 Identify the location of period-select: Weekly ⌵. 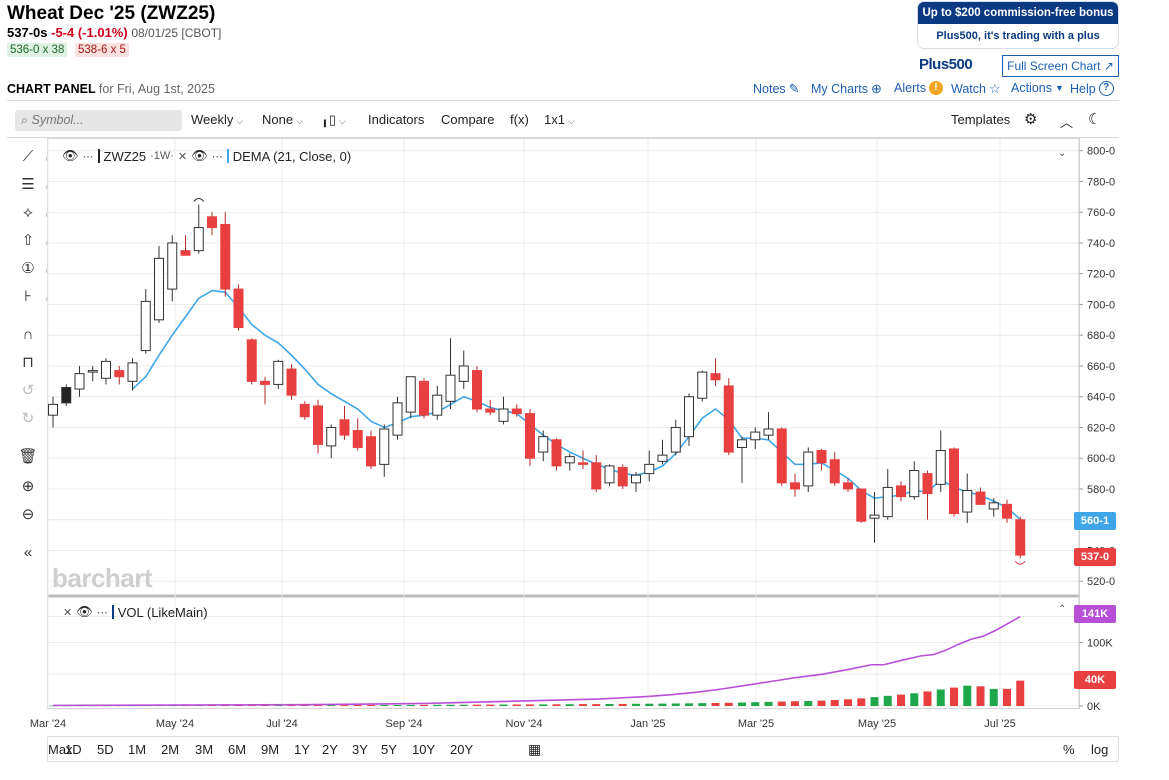
(217, 119).